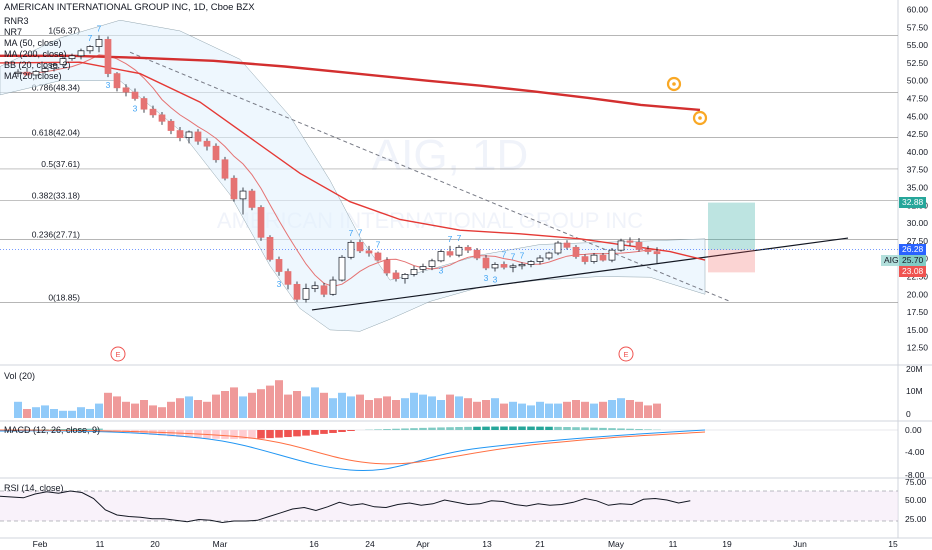 The width and height of the screenshot is (932, 550). Describe the element at coordinates (908, 414) in the screenshot. I see `volume-axis-tick: 0` at that location.